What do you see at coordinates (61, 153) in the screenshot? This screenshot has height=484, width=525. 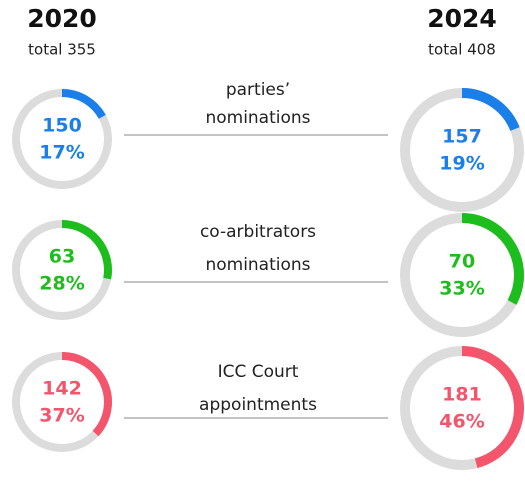 I see `percent-label: 17%` at bounding box center [61, 153].